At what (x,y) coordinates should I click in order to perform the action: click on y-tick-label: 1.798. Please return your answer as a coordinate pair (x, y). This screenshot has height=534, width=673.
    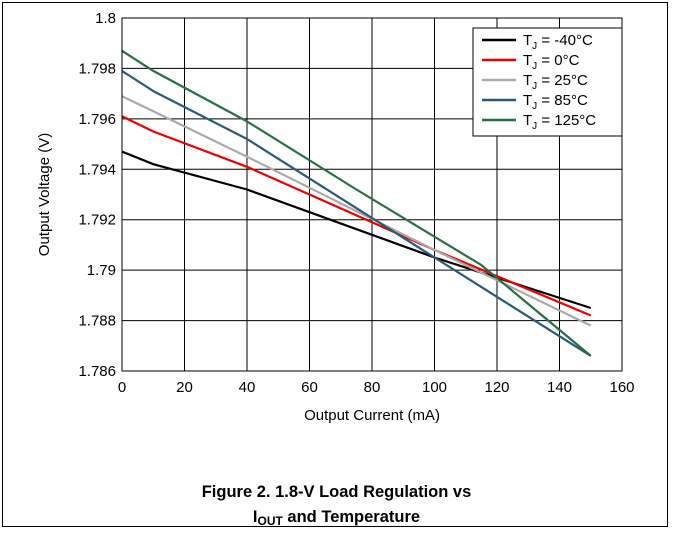
    Looking at the image, I should click on (97, 68).